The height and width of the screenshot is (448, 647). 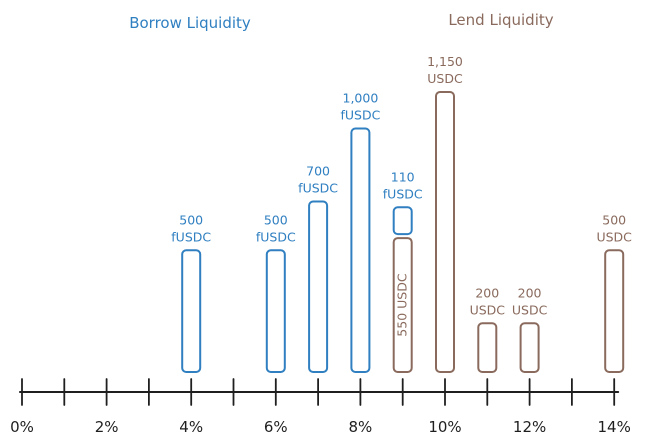 I want to click on borrow-bar-label: 700, so click(x=318, y=171).